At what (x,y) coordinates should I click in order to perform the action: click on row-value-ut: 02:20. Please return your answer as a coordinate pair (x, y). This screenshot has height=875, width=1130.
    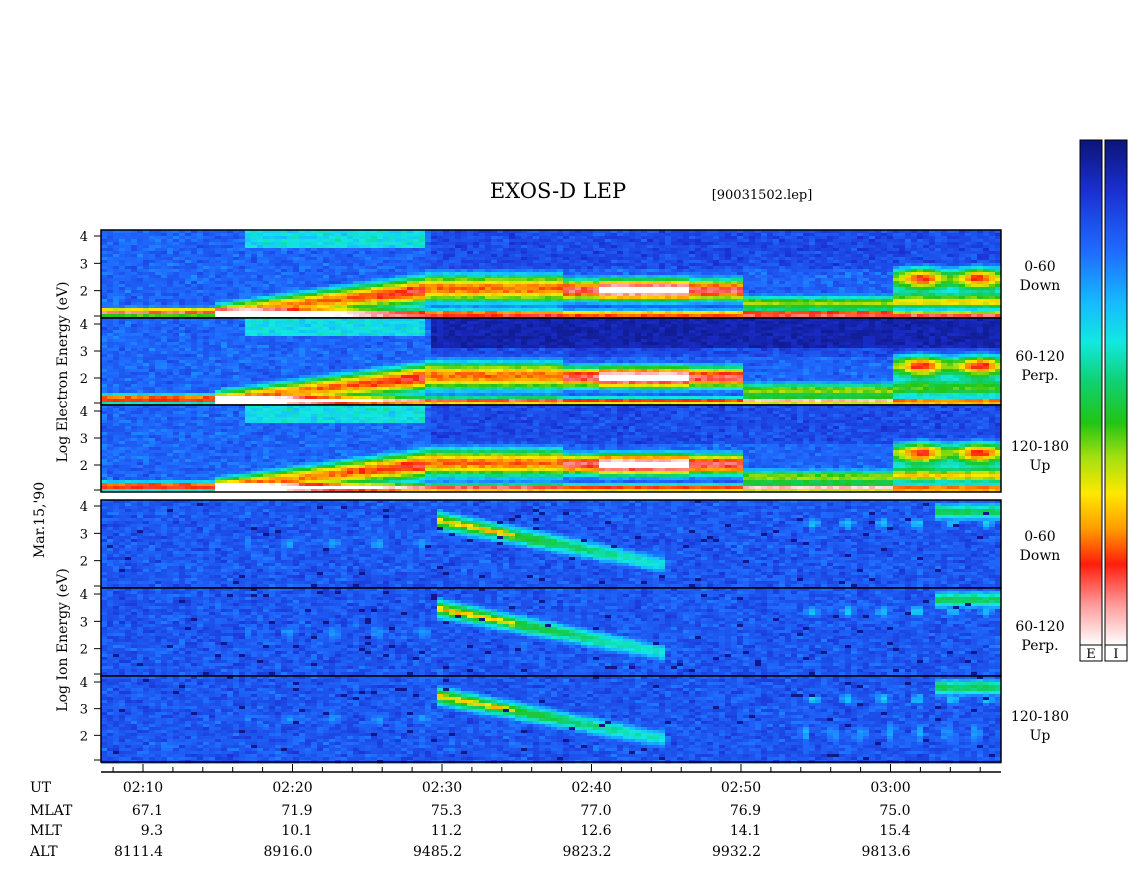
    Looking at the image, I should click on (292, 788).